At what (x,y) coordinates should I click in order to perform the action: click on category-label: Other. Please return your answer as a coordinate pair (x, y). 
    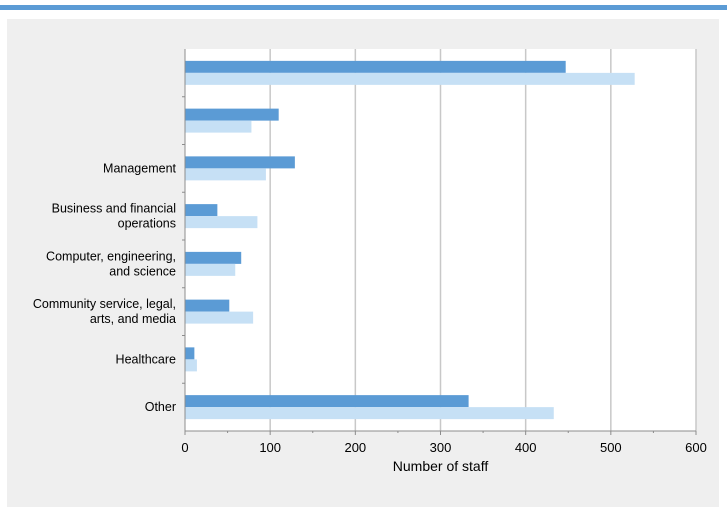
    Looking at the image, I should click on (160, 407).